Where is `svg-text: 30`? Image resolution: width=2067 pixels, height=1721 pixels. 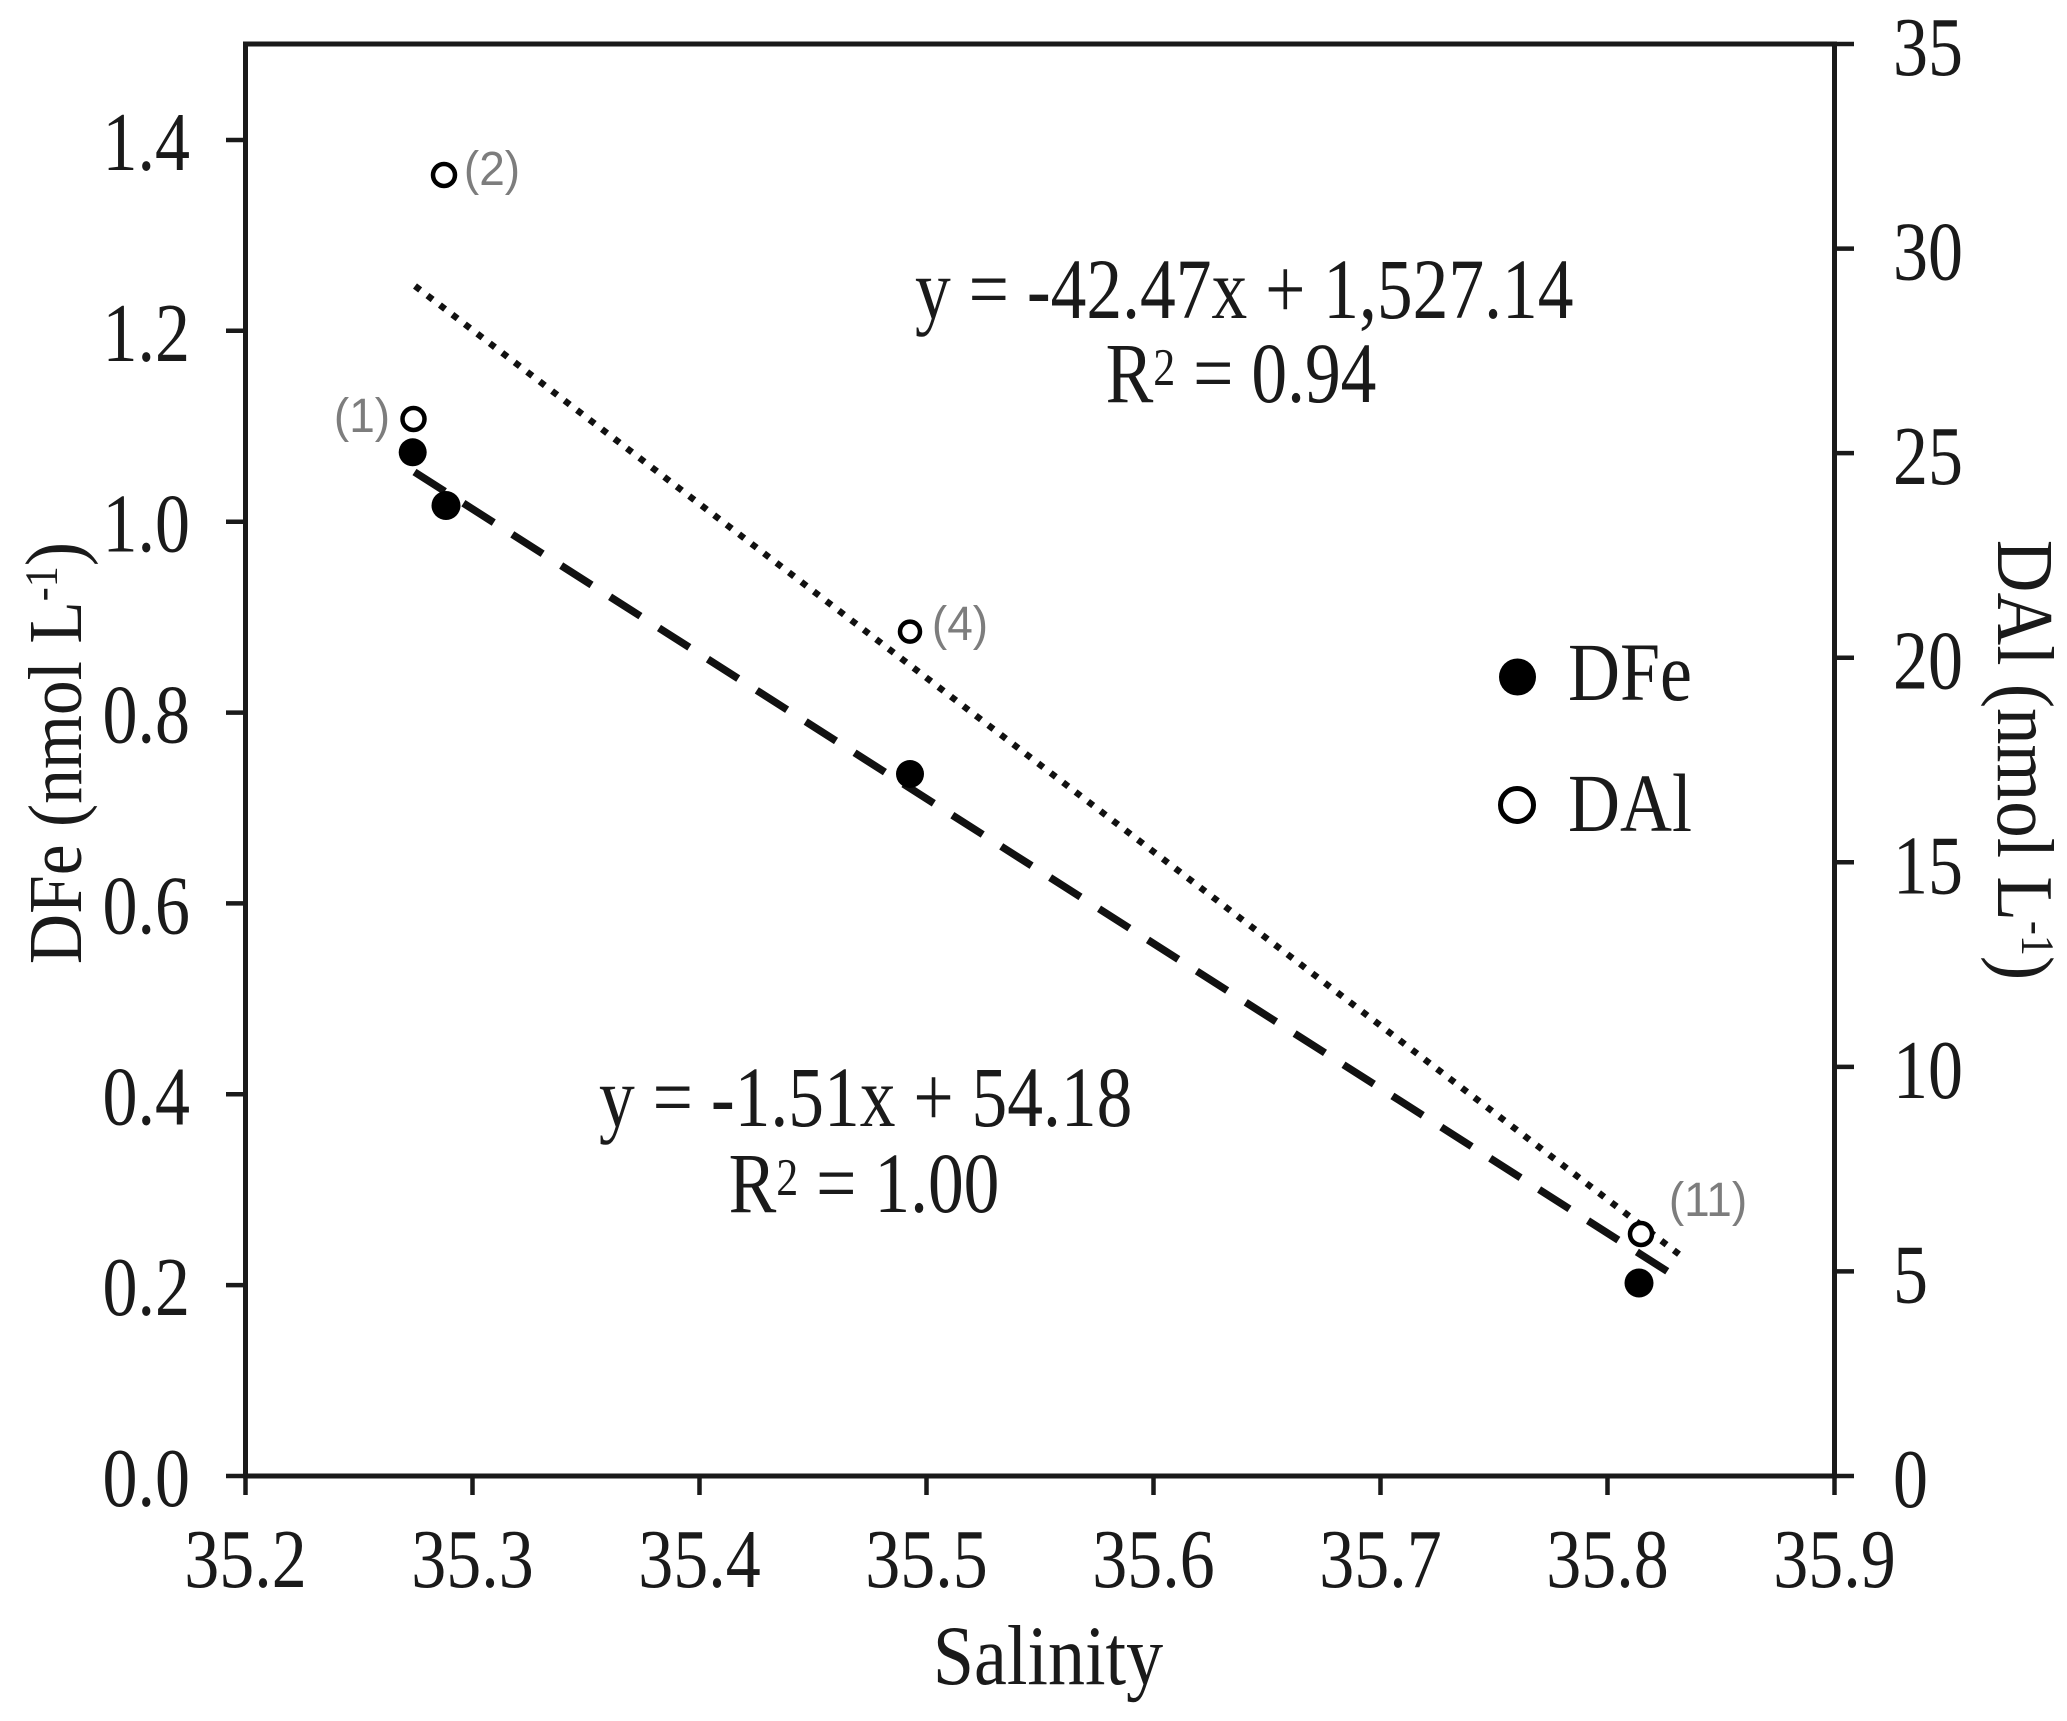
svg-text: 30 is located at coordinates (1928, 251).